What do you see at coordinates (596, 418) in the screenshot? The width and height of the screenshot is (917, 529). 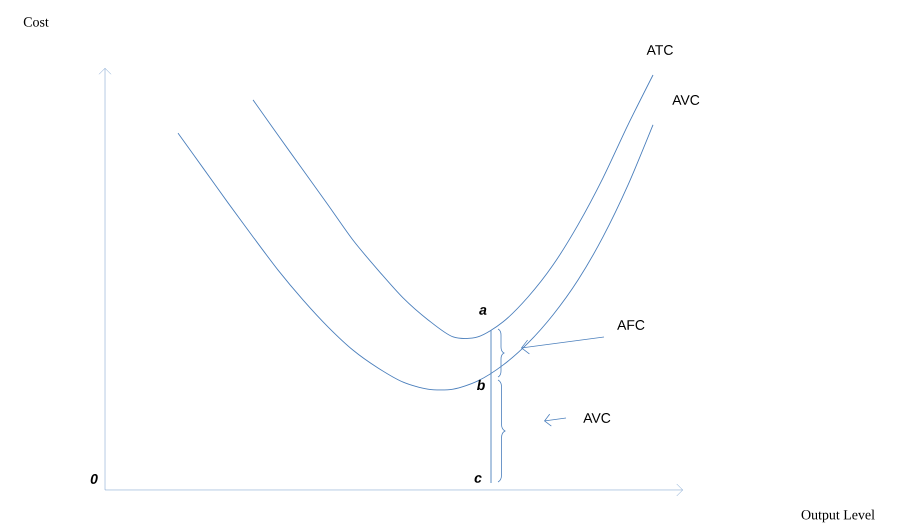 I see `annotation: AVC` at bounding box center [596, 418].